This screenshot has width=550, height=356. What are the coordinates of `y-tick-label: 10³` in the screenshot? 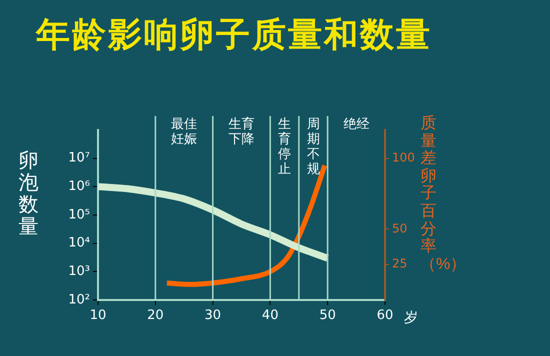 It's located at (79, 272).